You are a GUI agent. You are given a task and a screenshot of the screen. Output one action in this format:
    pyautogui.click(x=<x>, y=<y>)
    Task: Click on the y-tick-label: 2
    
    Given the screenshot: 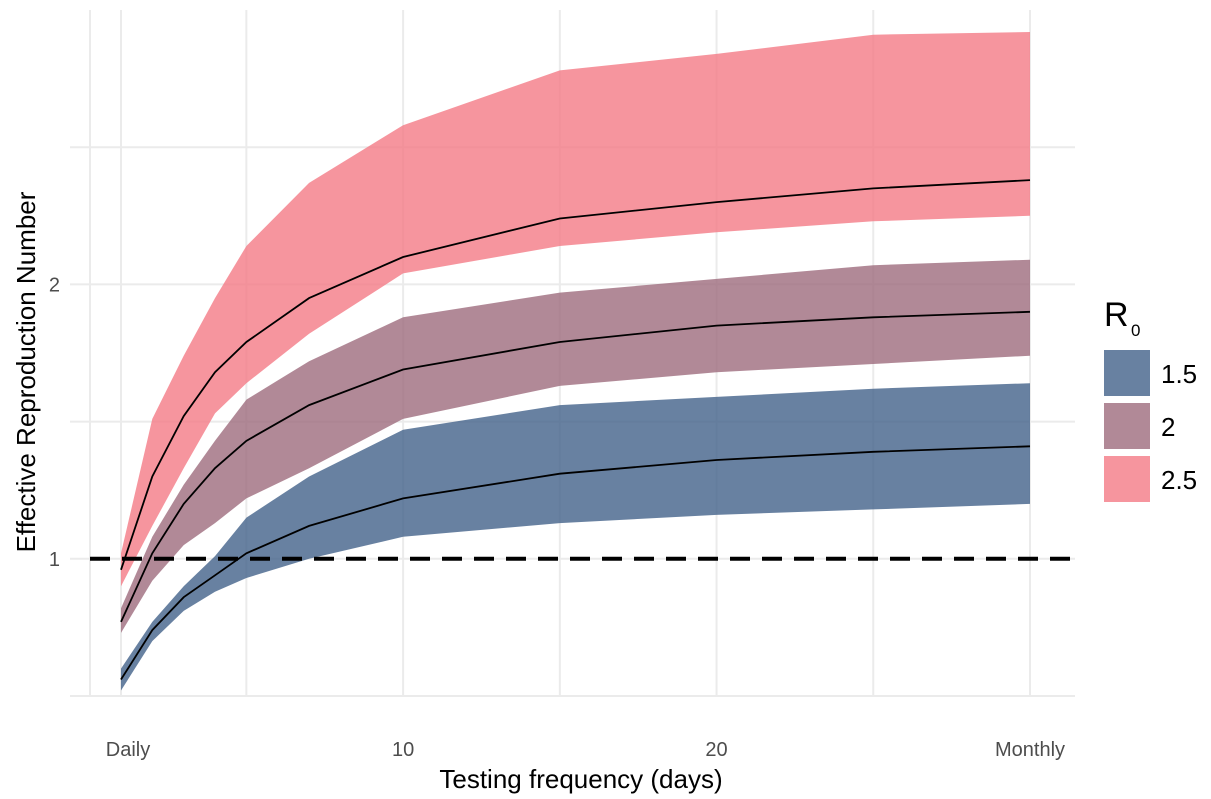 What is the action you would take?
    pyautogui.click(x=54, y=285)
    